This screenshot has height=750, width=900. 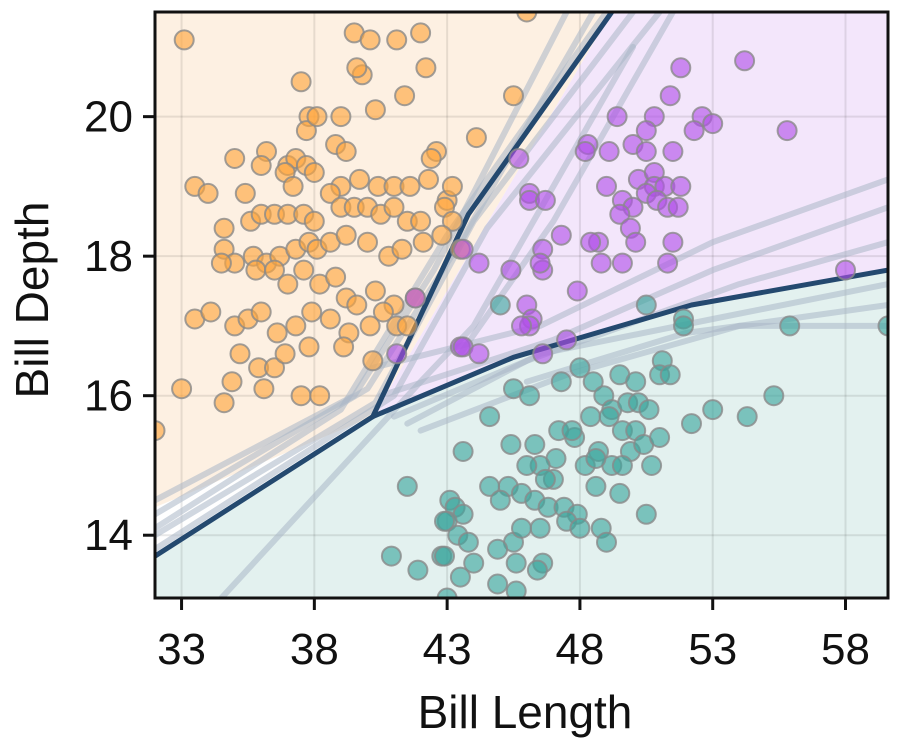 What do you see at coordinates (32, 300) in the screenshot?
I see `y-axis-label: Bill Depth` at bounding box center [32, 300].